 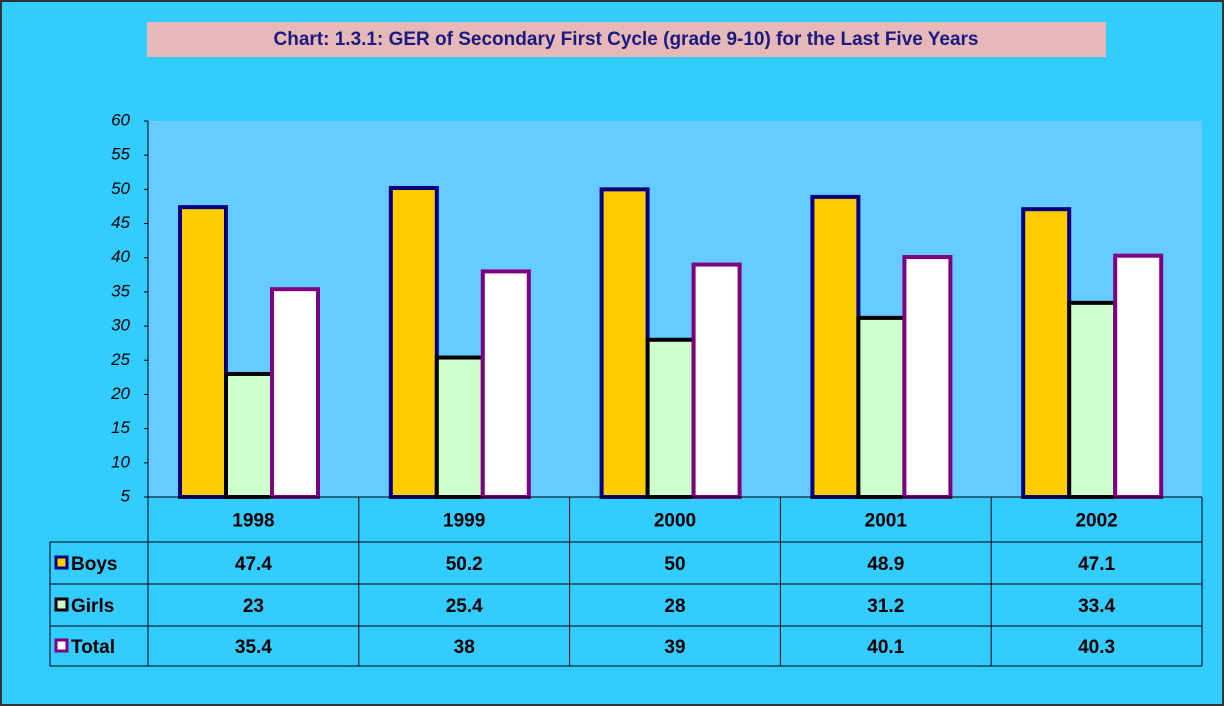 I want to click on x-tick-label: 1999, so click(x=464, y=521).